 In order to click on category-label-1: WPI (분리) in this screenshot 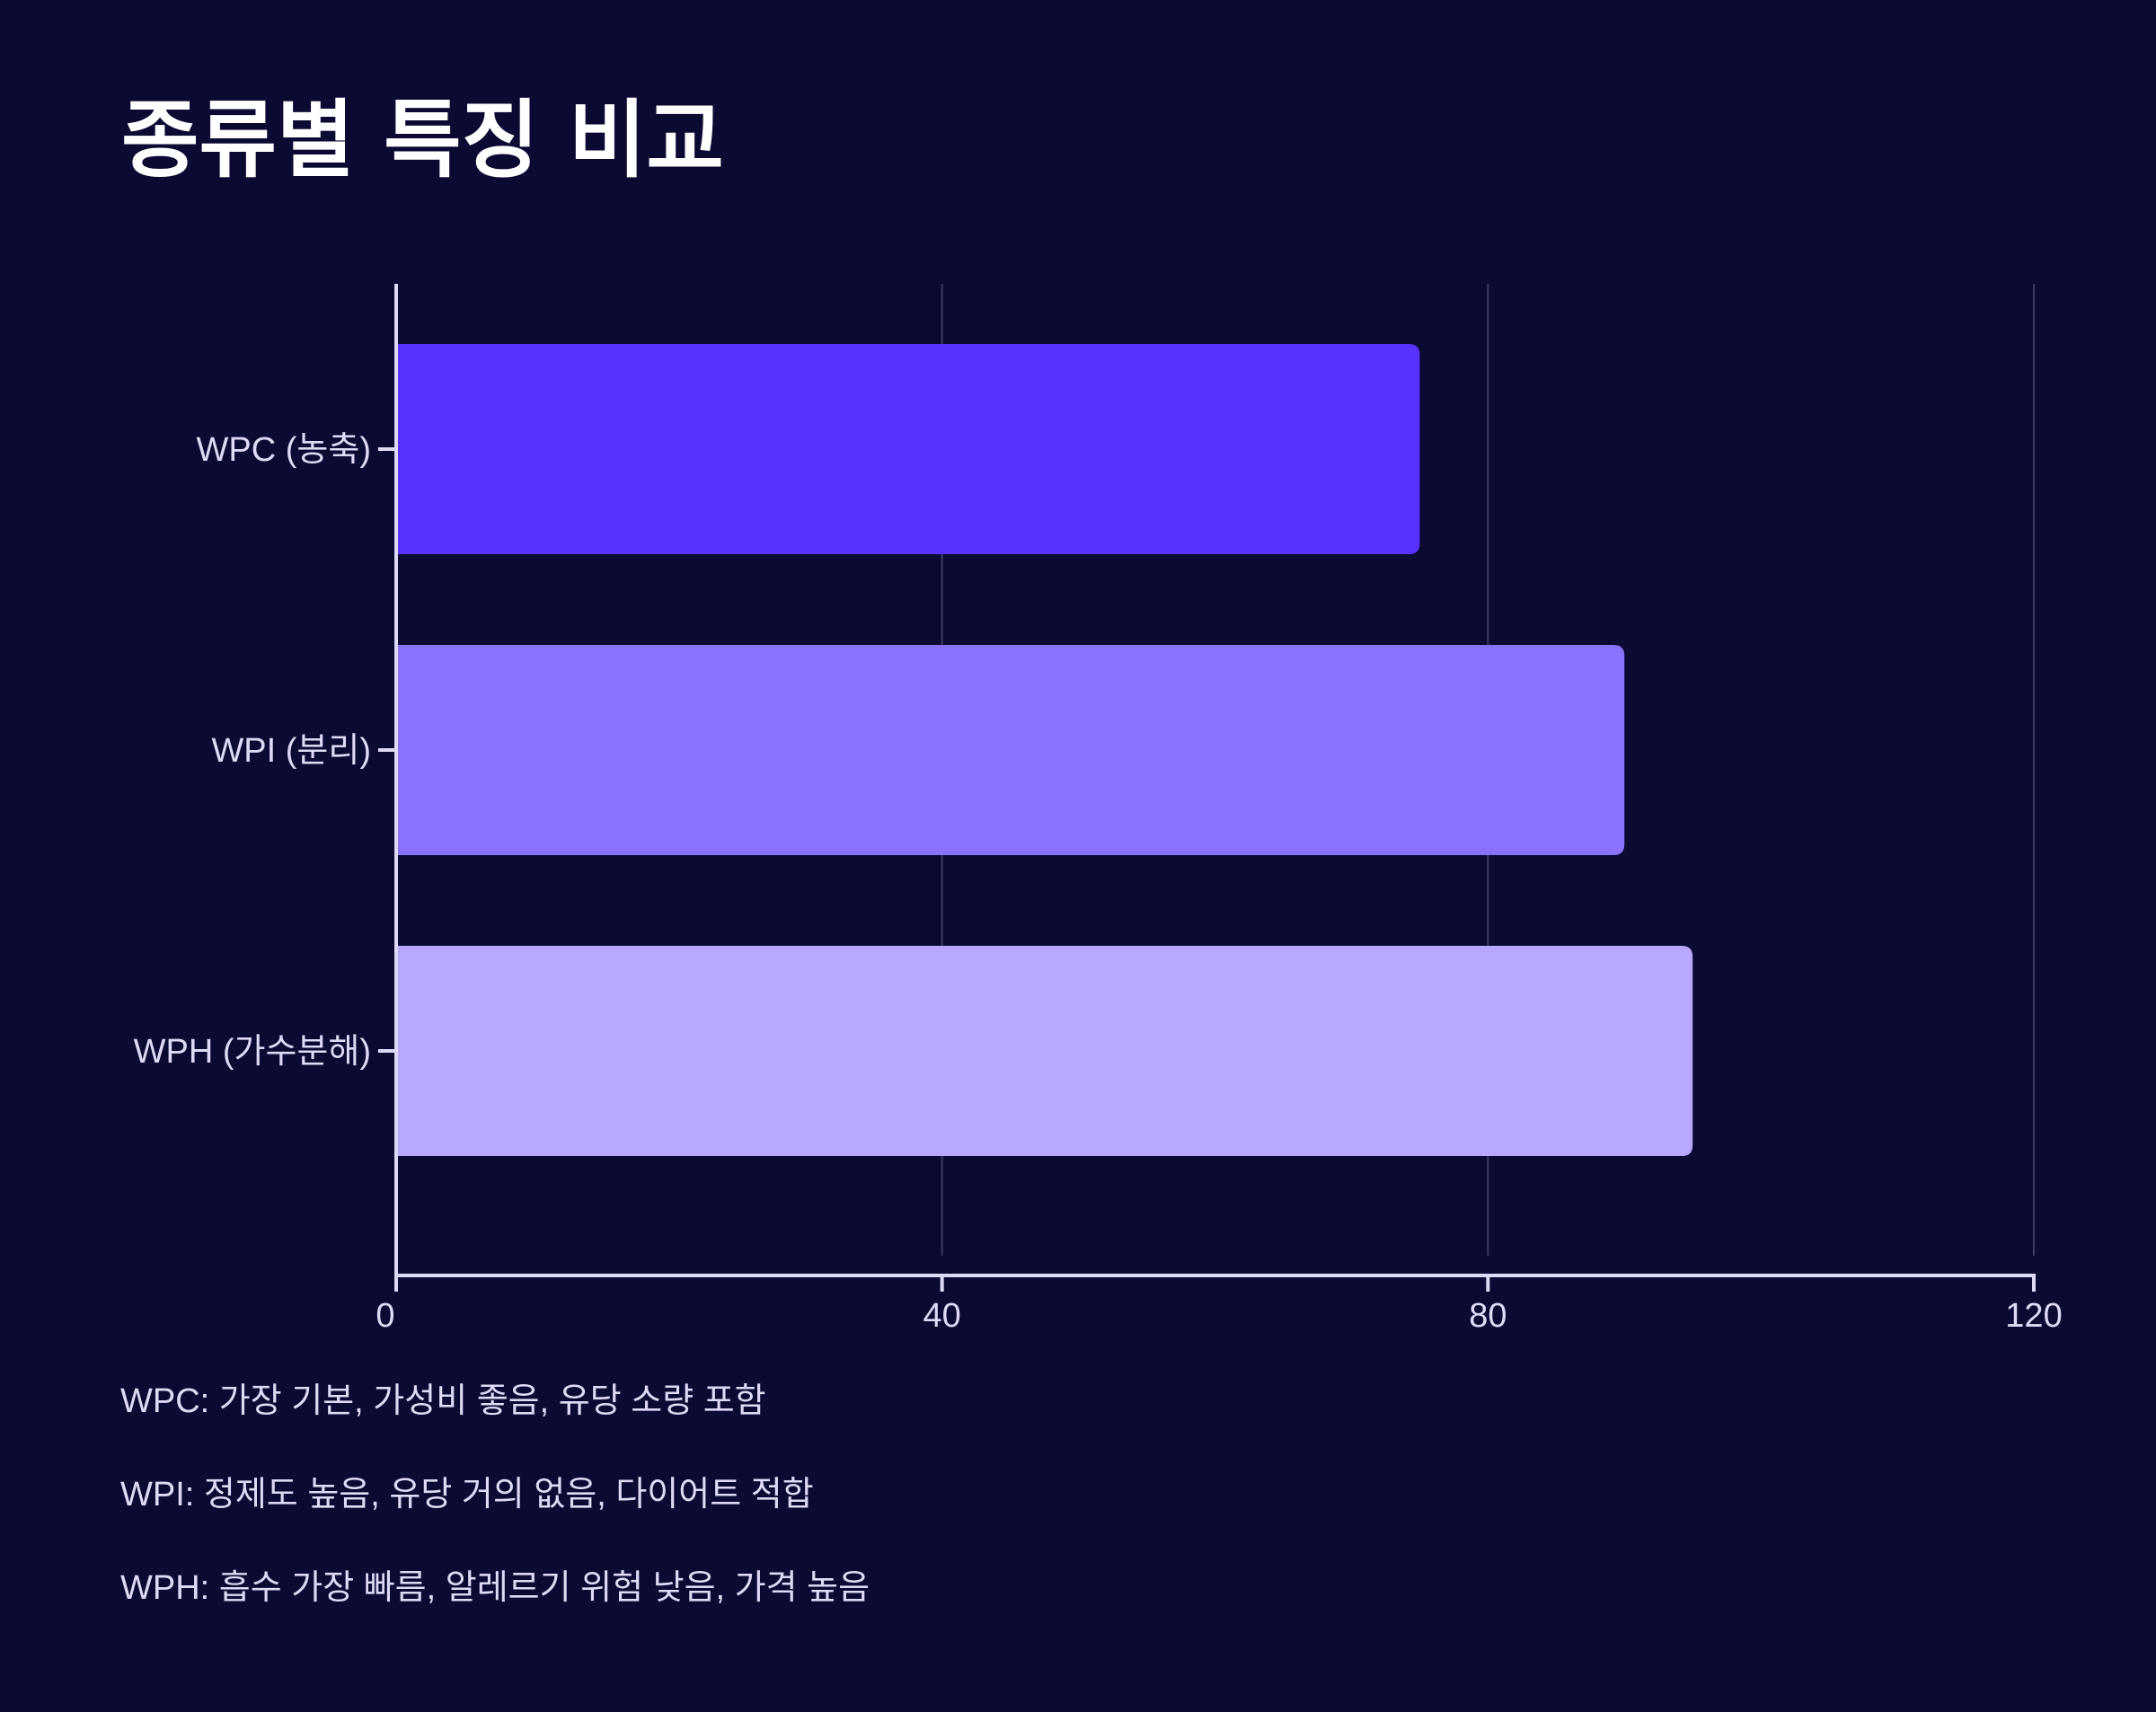, I will do `click(291, 751)`.